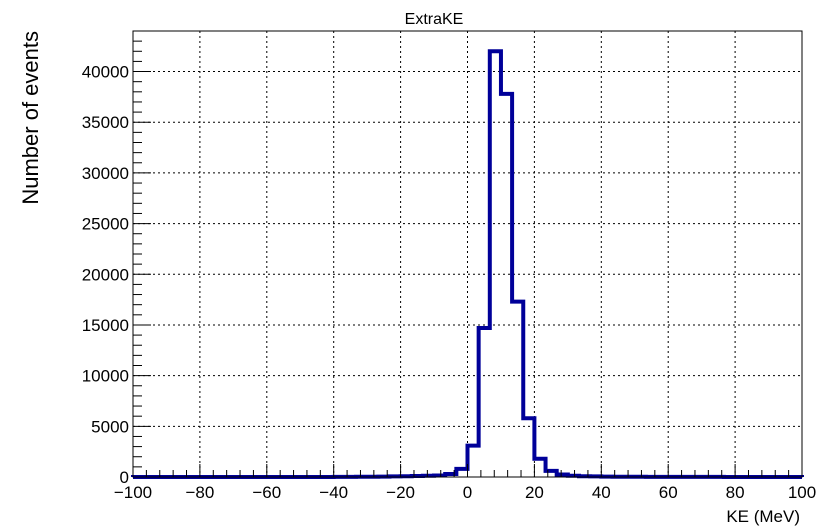 The height and width of the screenshot is (529, 821). What do you see at coordinates (735, 492) in the screenshot?
I see `x-tick-label: 80` at bounding box center [735, 492].